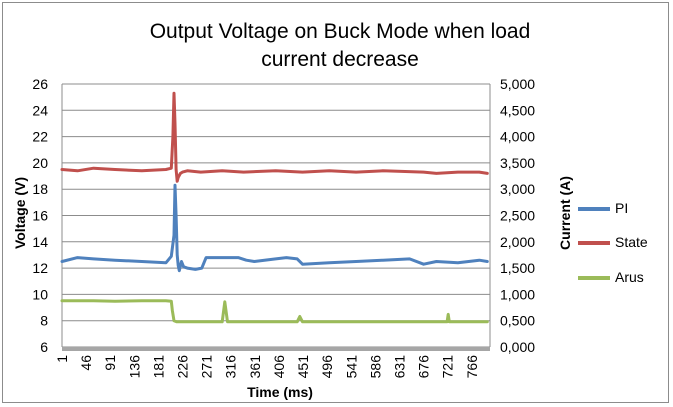 The image size is (673, 407). What do you see at coordinates (274, 137) in the screenshot?
I see `series-line-state` at bounding box center [274, 137].